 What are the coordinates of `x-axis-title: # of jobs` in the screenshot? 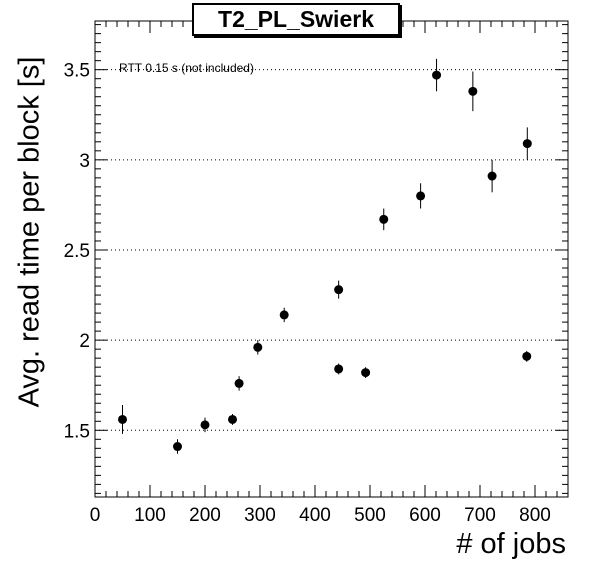 It's located at (511, 544).